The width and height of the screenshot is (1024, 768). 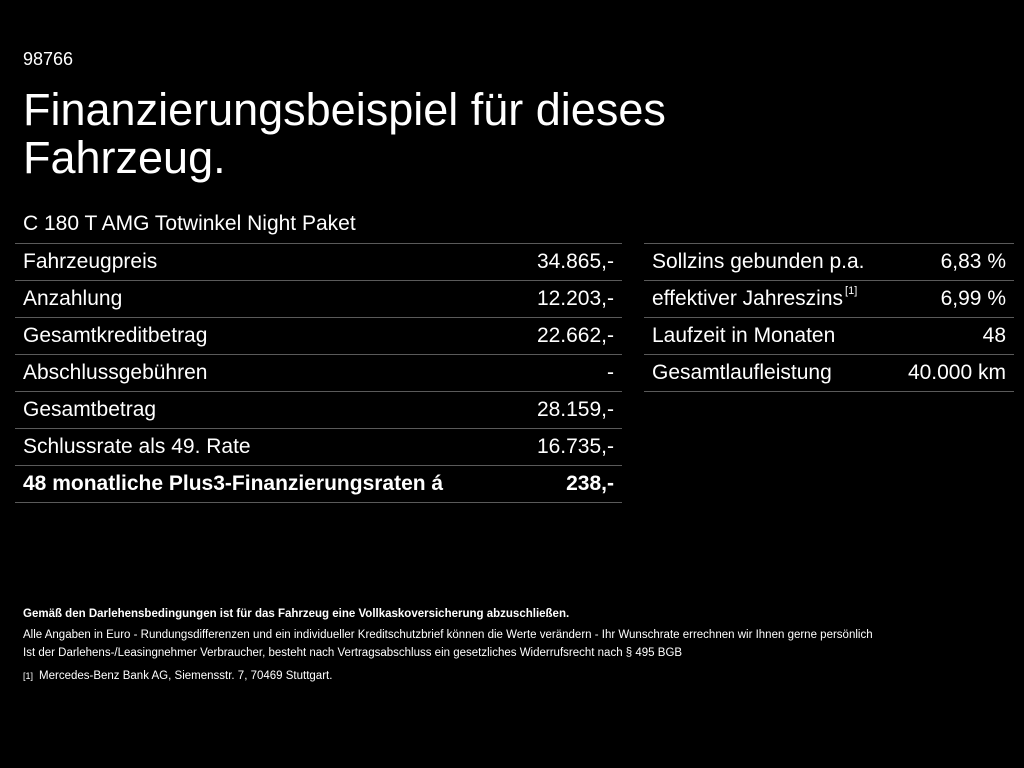 What do you see at coordinates (28, 676) in the screenshot?
I see `footnote-mark: [1]` at bounding box center [28, 676].